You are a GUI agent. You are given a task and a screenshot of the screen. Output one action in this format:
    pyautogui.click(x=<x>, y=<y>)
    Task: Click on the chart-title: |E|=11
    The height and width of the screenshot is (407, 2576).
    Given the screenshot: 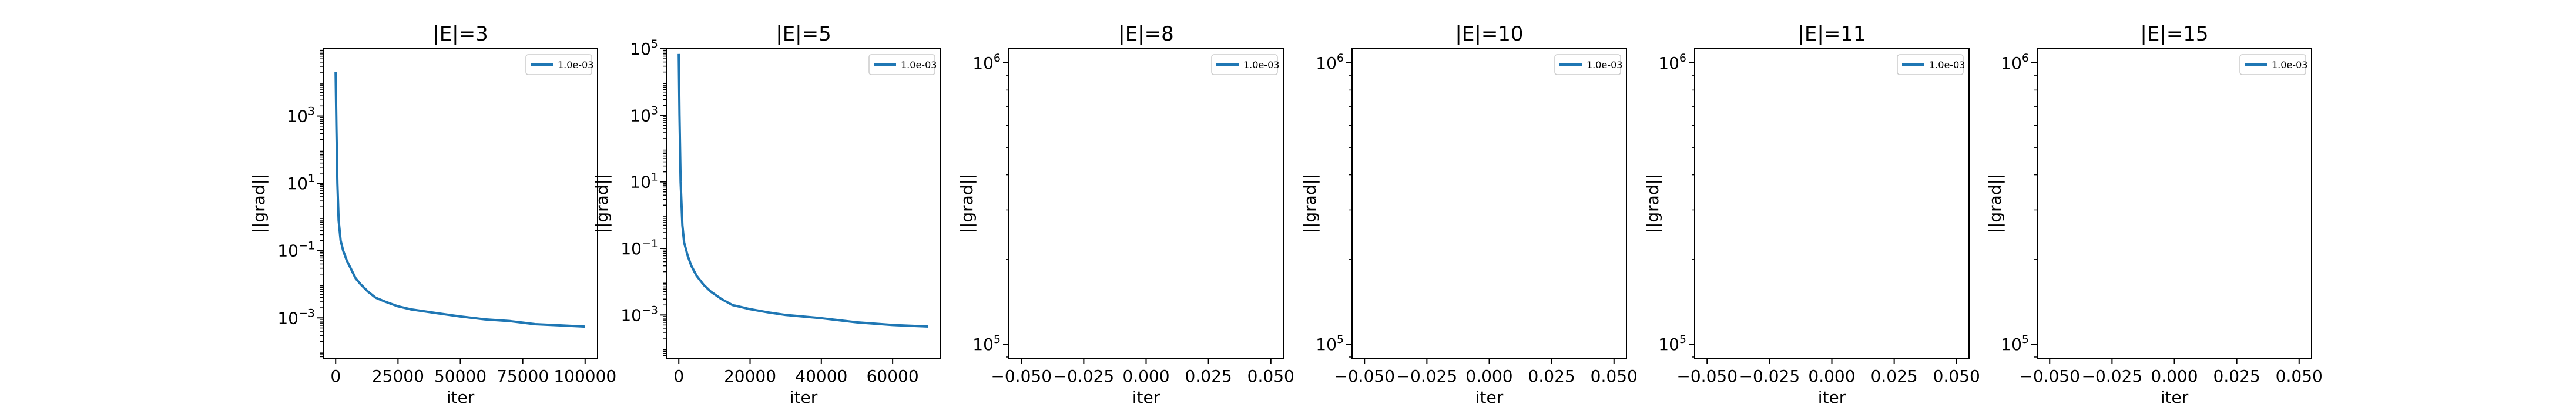 What is the action you would take?
    pyautogui.click(x=1832, y=34)
    